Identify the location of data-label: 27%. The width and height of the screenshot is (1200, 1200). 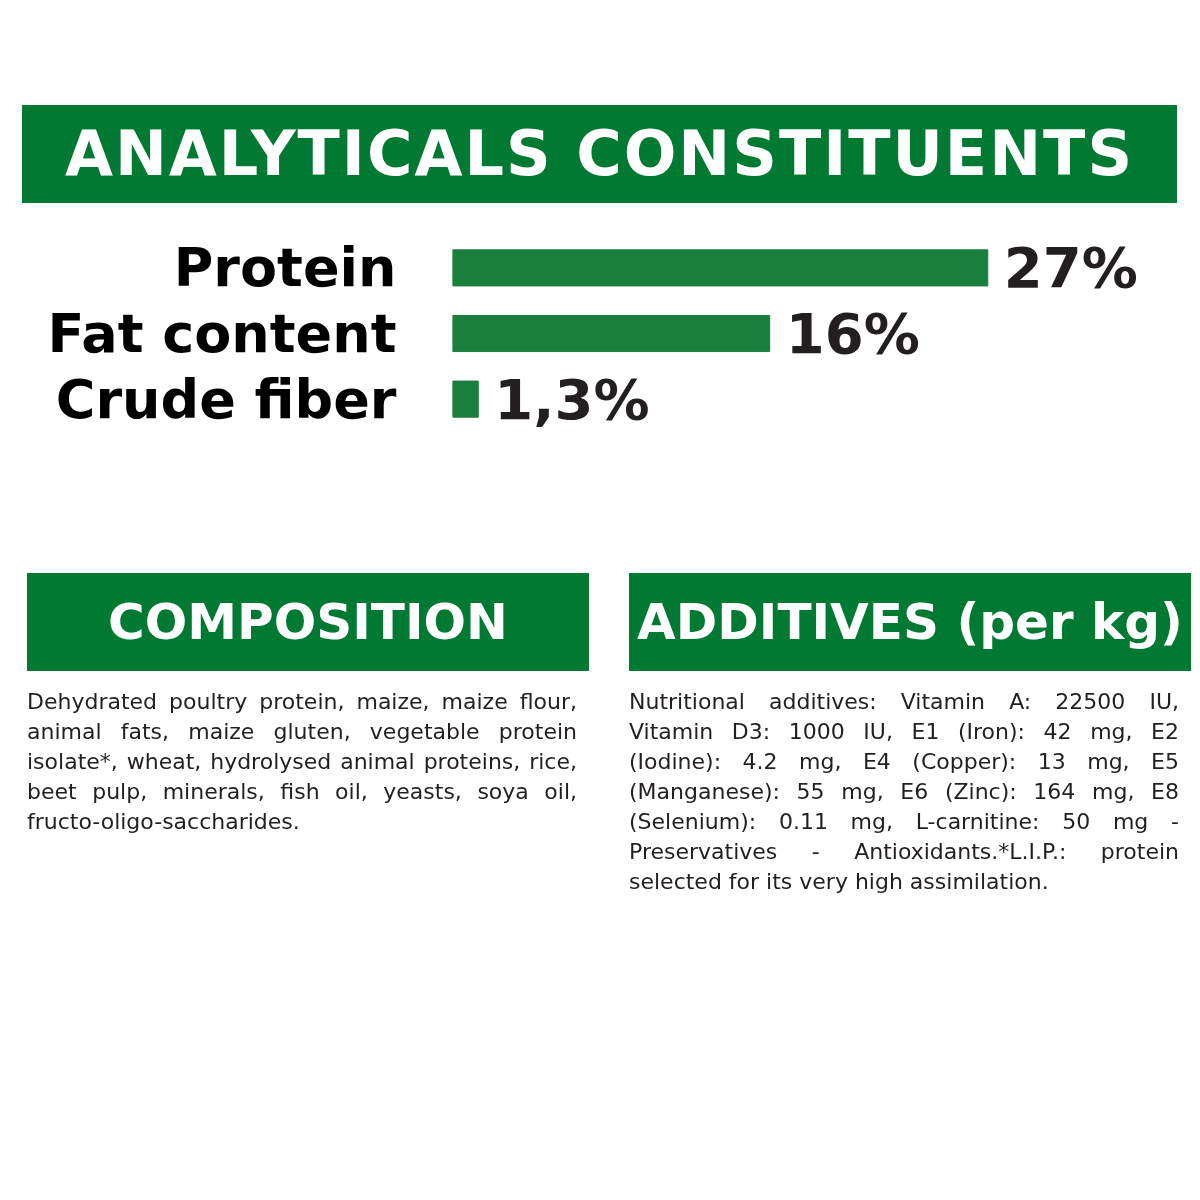
(1070, 268).